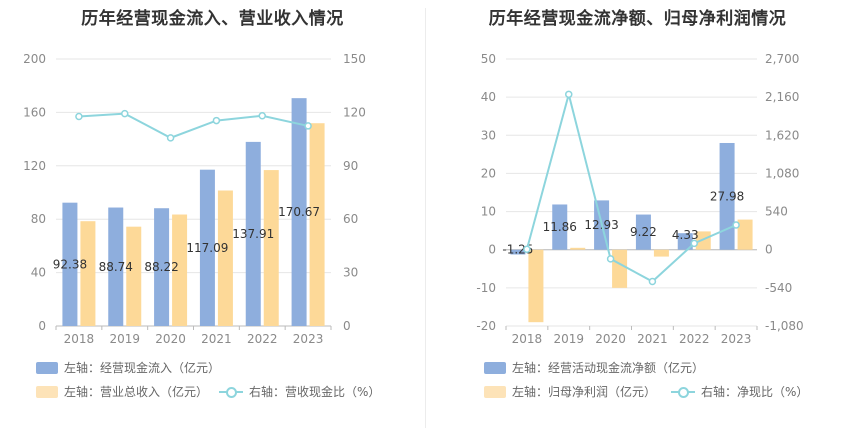  I want to click on legend-label: 右轴：营收现金比（%）, so click(314, 391).